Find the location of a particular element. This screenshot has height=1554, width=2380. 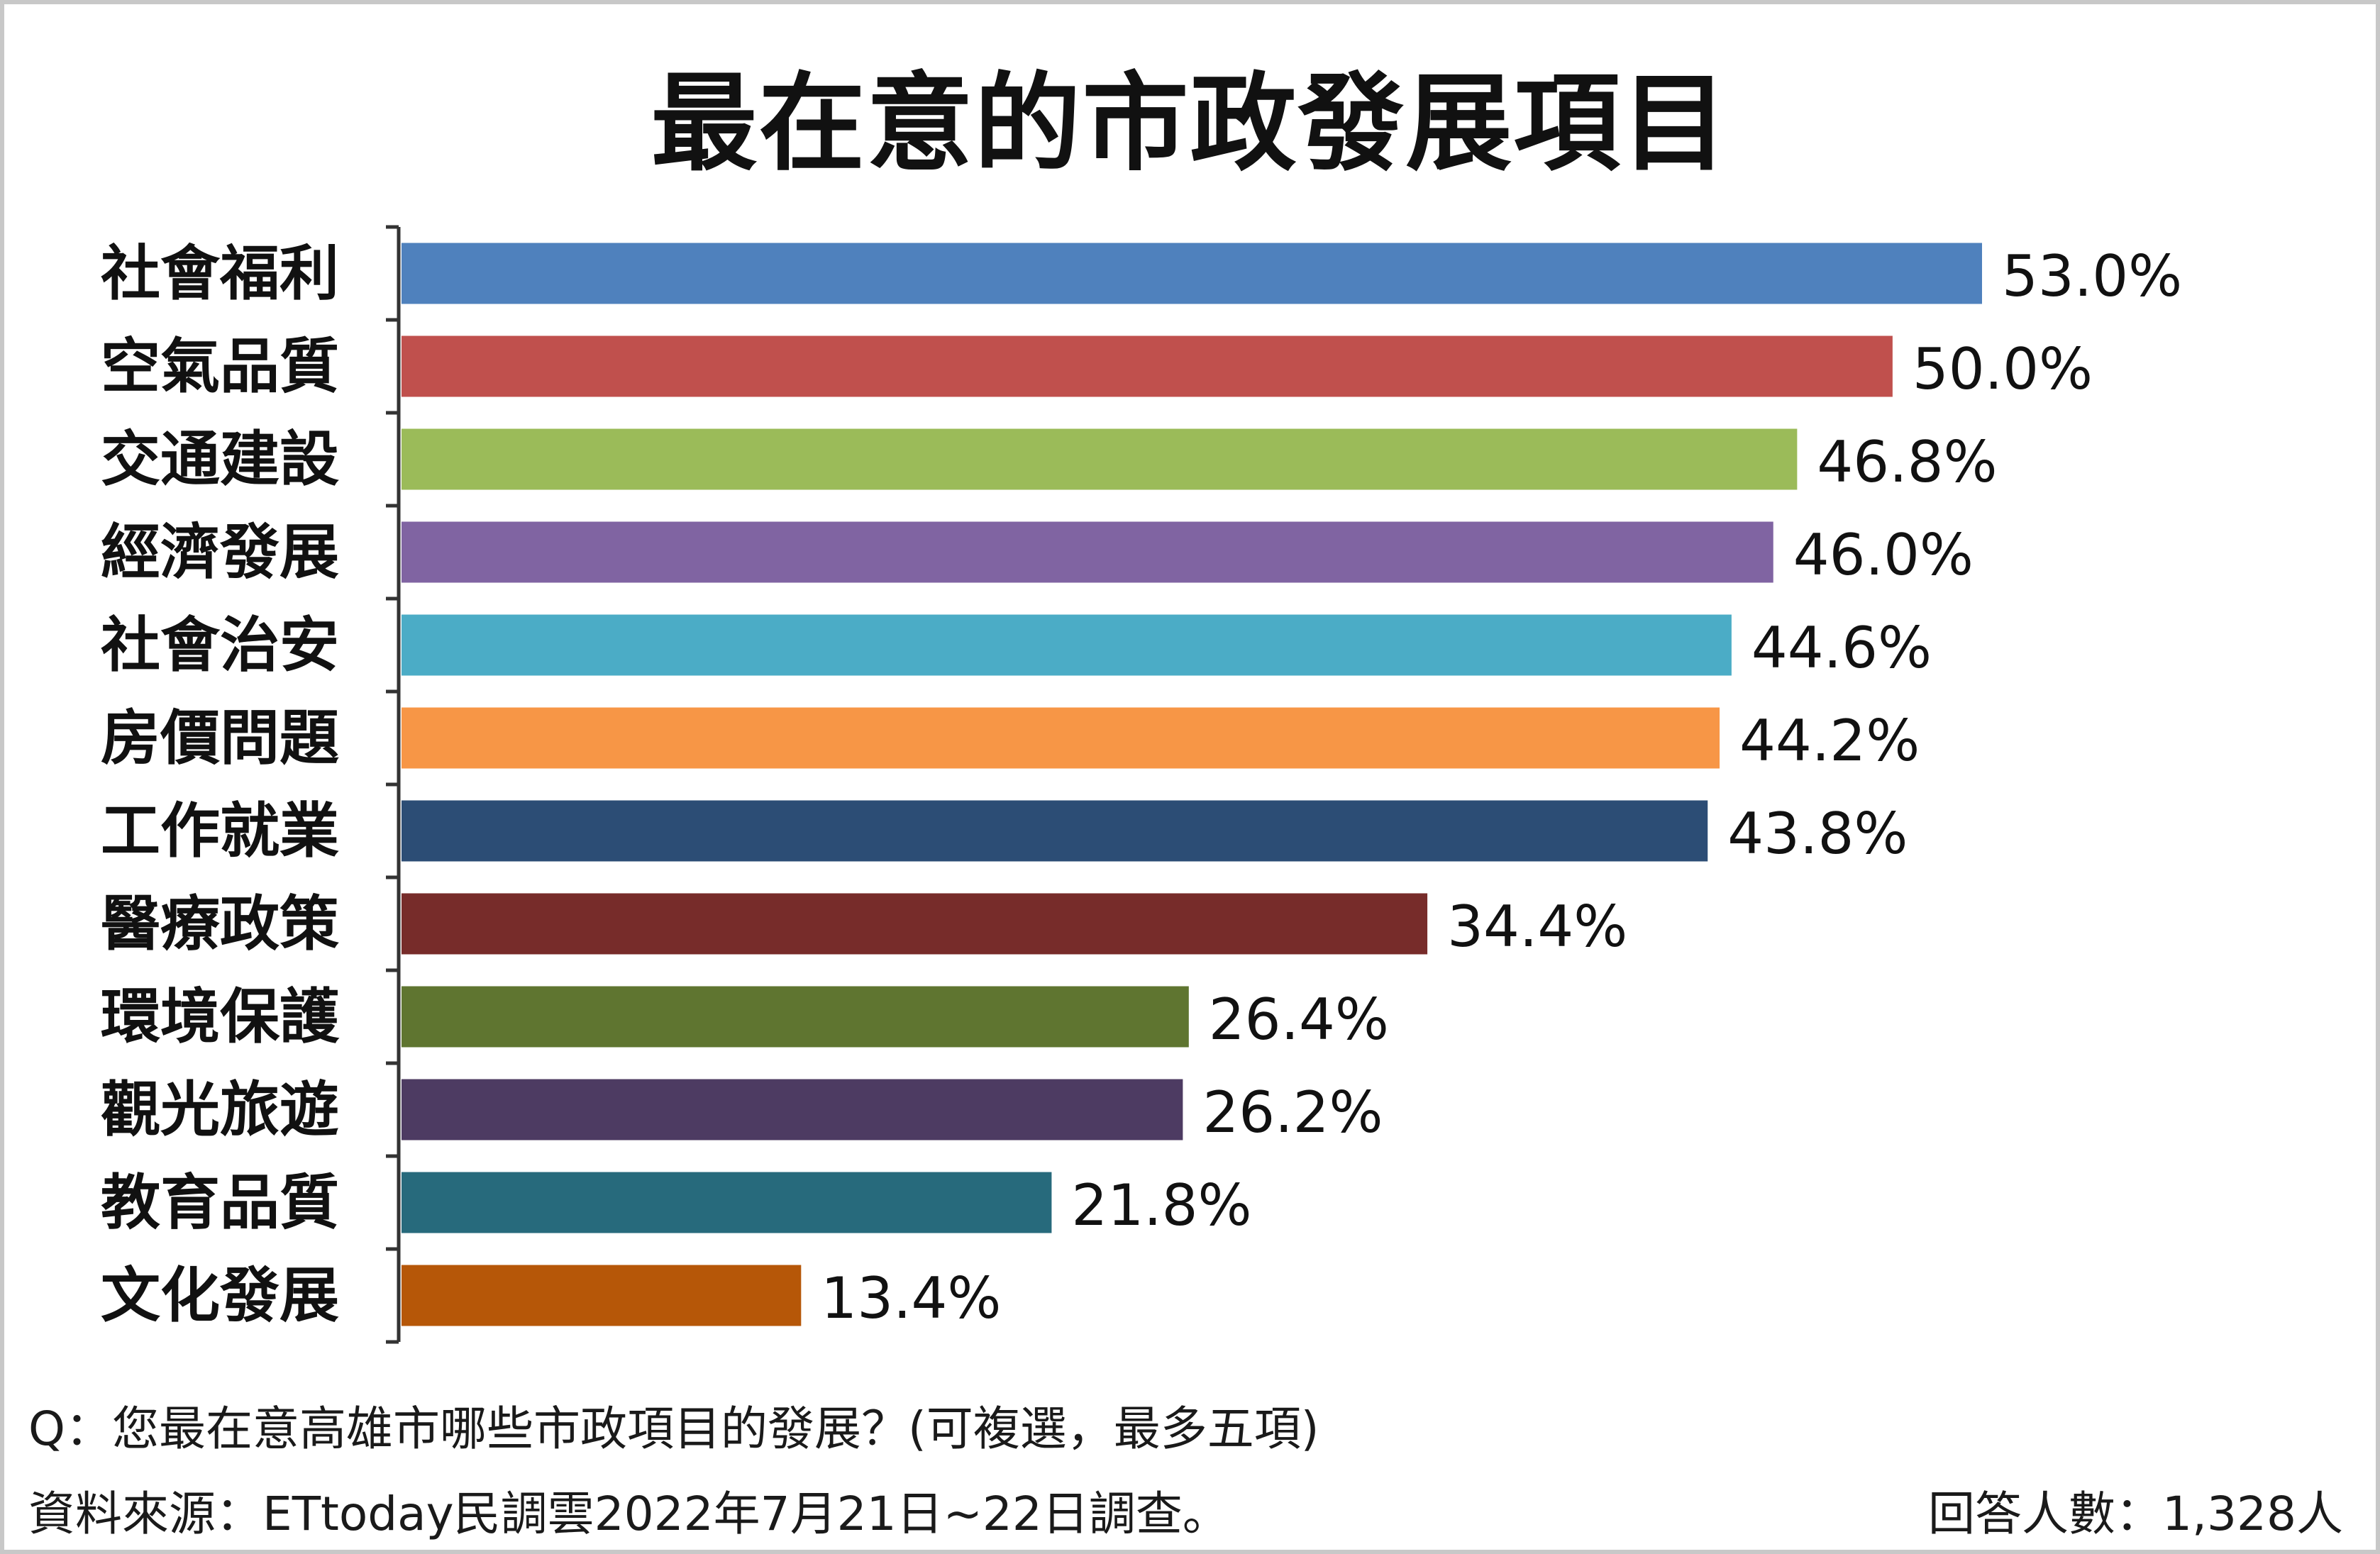

category-label: 工作就業 is located at coordinates (220, 831).